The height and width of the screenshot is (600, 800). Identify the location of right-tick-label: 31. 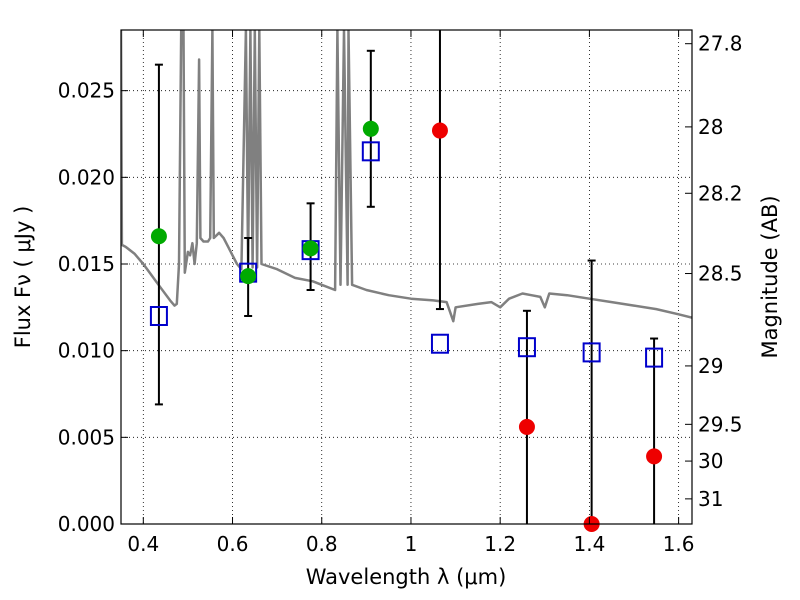
(710, 499).